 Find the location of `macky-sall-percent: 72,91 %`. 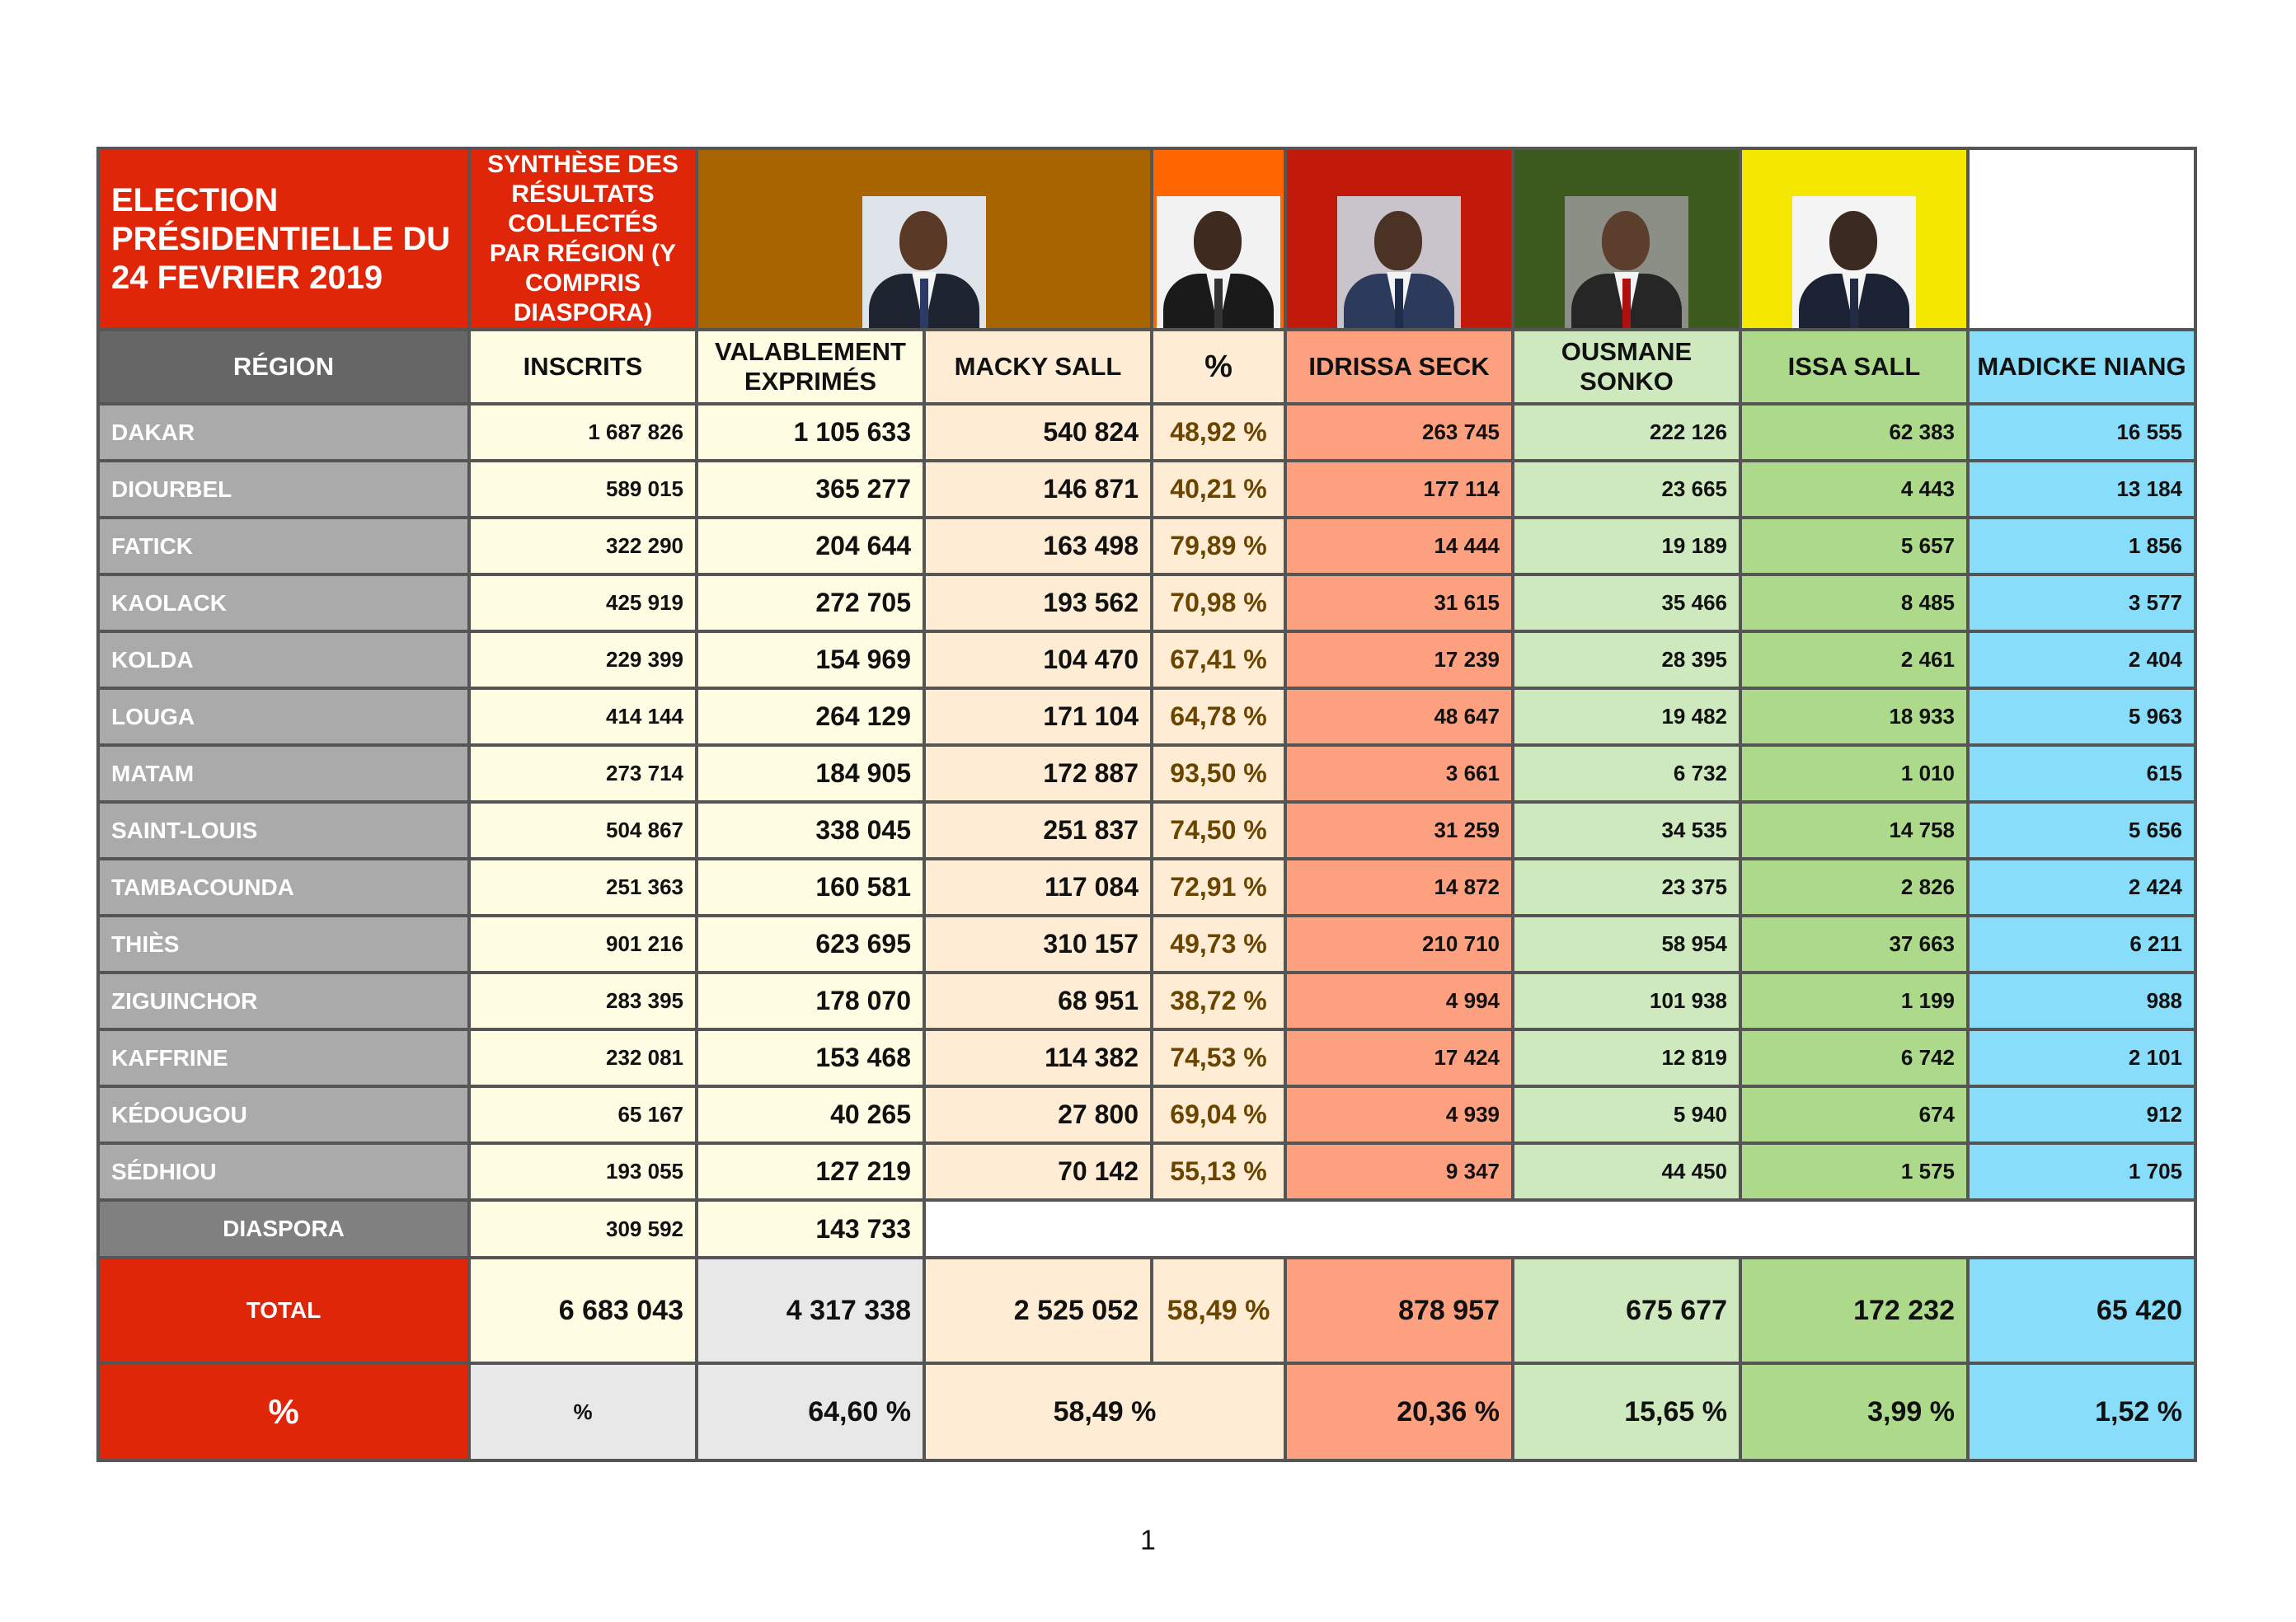

macky-sall-percent: 72,91 % is located at coordinates (1219, 887).